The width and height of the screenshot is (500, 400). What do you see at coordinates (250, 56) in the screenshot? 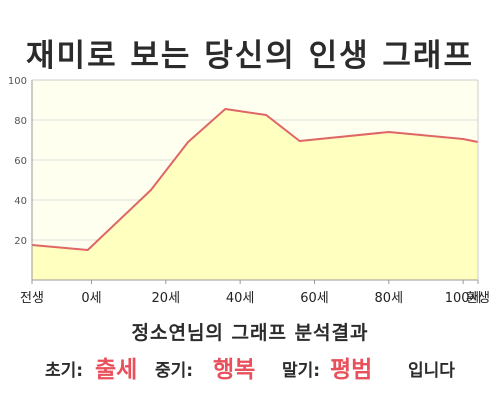
I see `page-title: 재미로 보는 당신의 인생 그래프` at bounding box center [250, 56].